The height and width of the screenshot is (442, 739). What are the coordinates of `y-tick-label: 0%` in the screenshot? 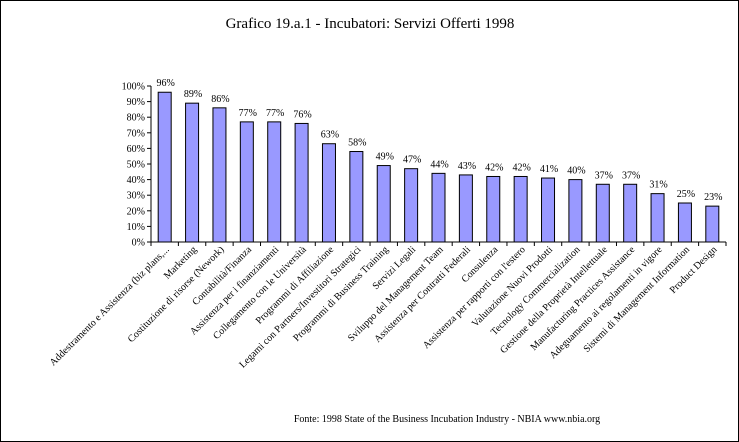 It's located at (138, 243).